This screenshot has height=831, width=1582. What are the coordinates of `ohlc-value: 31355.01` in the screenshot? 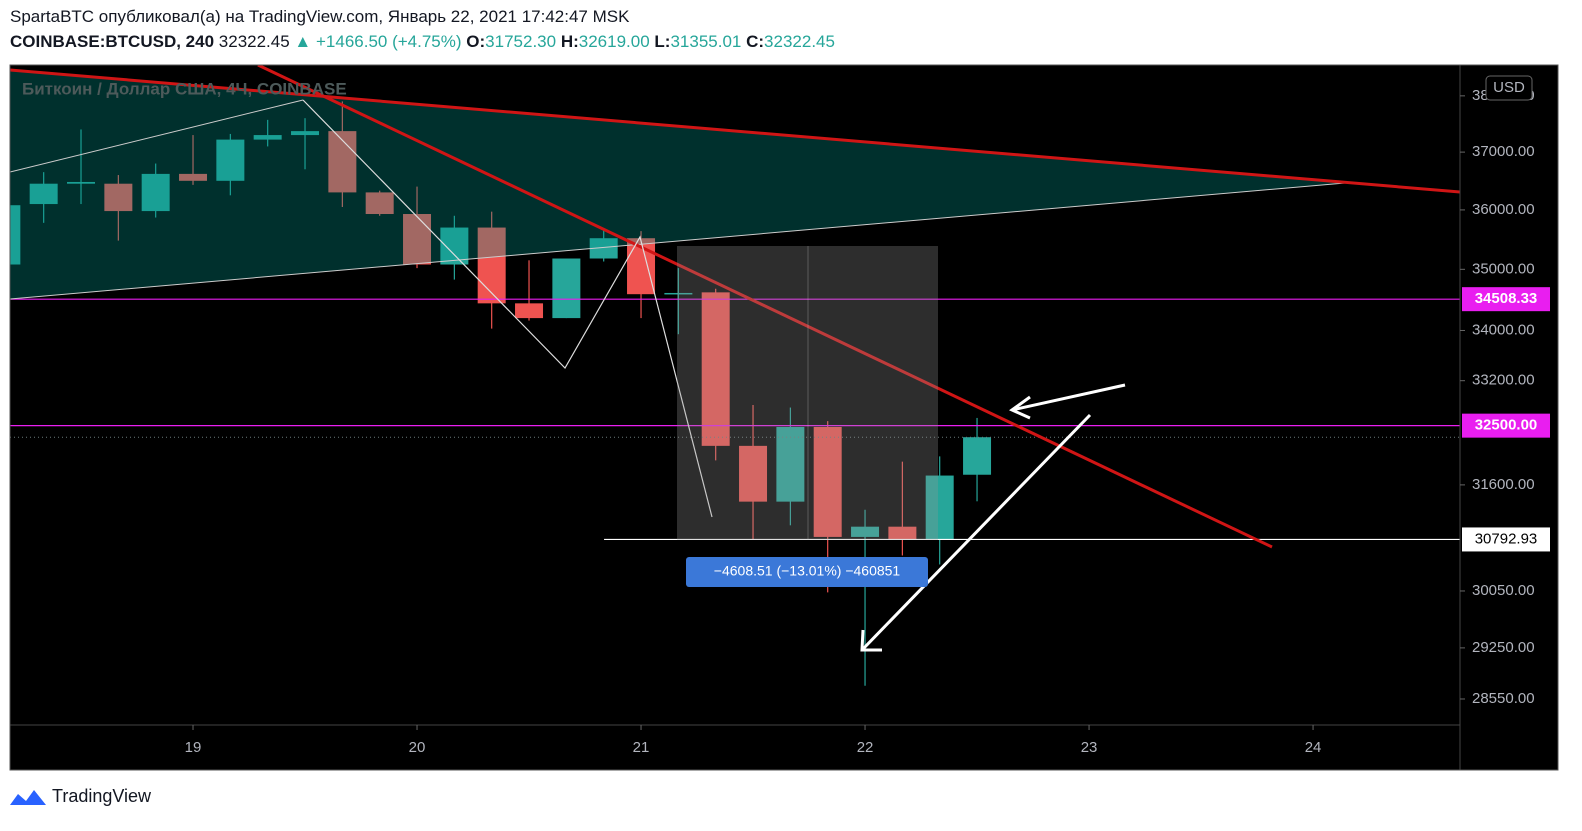 It's located at (706, 41).